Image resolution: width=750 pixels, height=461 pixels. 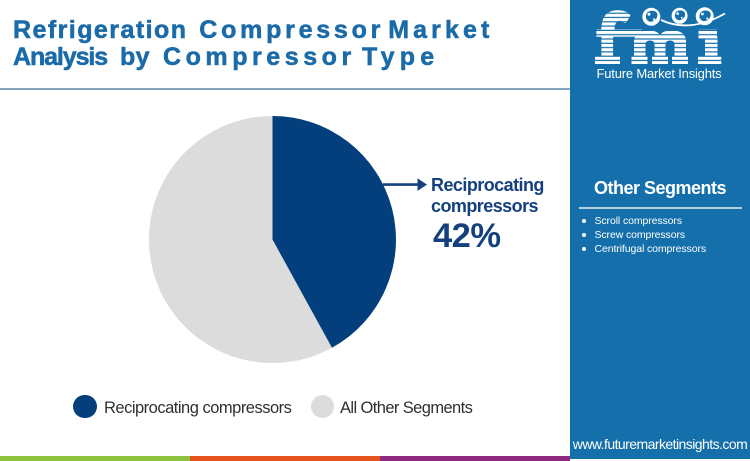 What do you see at coordinates (660, 73) in the screenshot?
I see `svg-text: Future Market Insights` at bounding box center [660, 73].